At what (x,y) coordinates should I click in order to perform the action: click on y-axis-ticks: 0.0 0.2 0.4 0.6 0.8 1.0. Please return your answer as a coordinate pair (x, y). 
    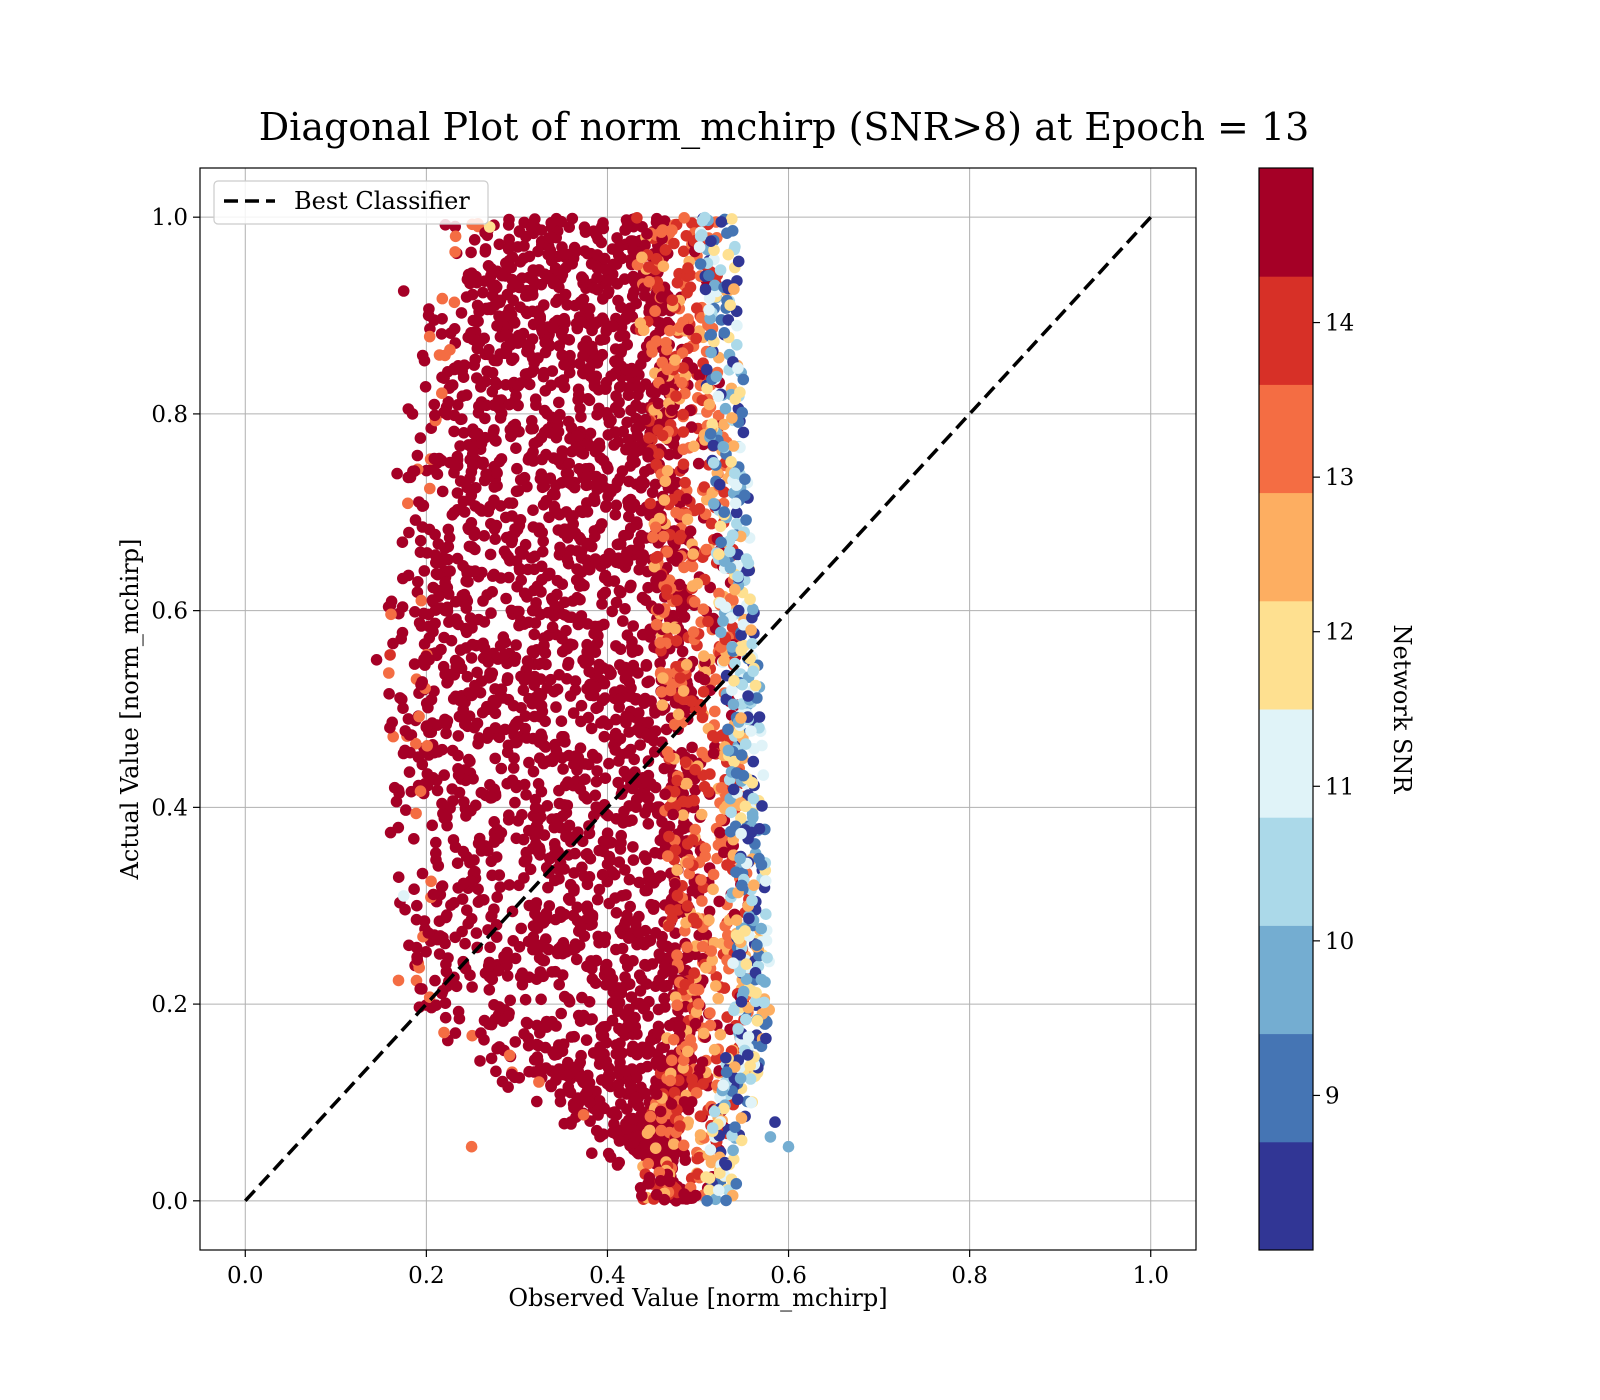
    Looking at the image, I should click on (175, 710).